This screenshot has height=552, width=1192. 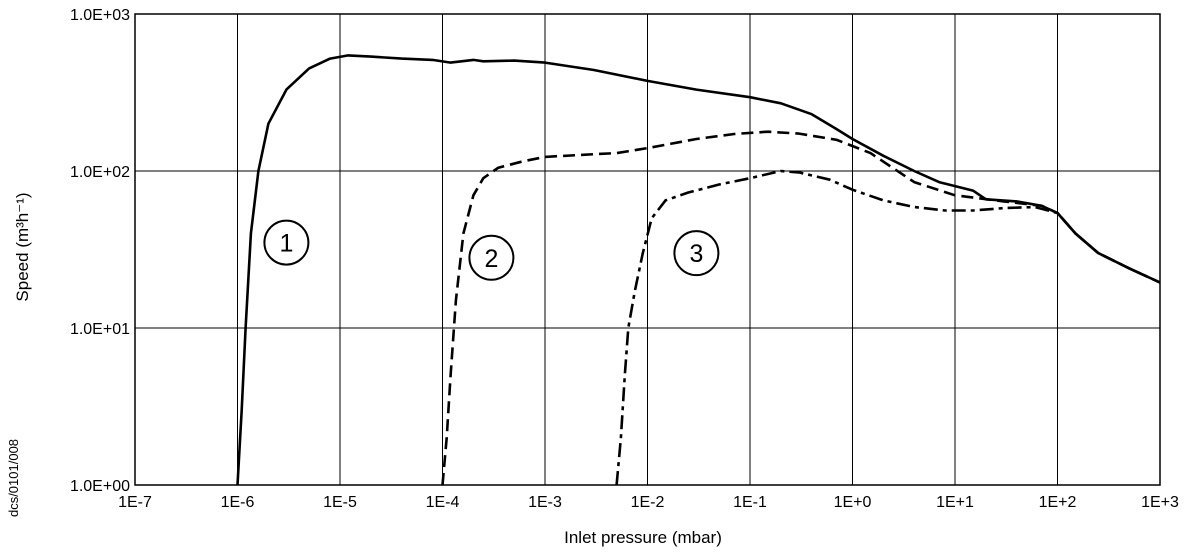 What do you see at coordinates (545, 502) in the screenshot?
I see `x-tick-label: 1E-3` at bounding box center [545, 502].